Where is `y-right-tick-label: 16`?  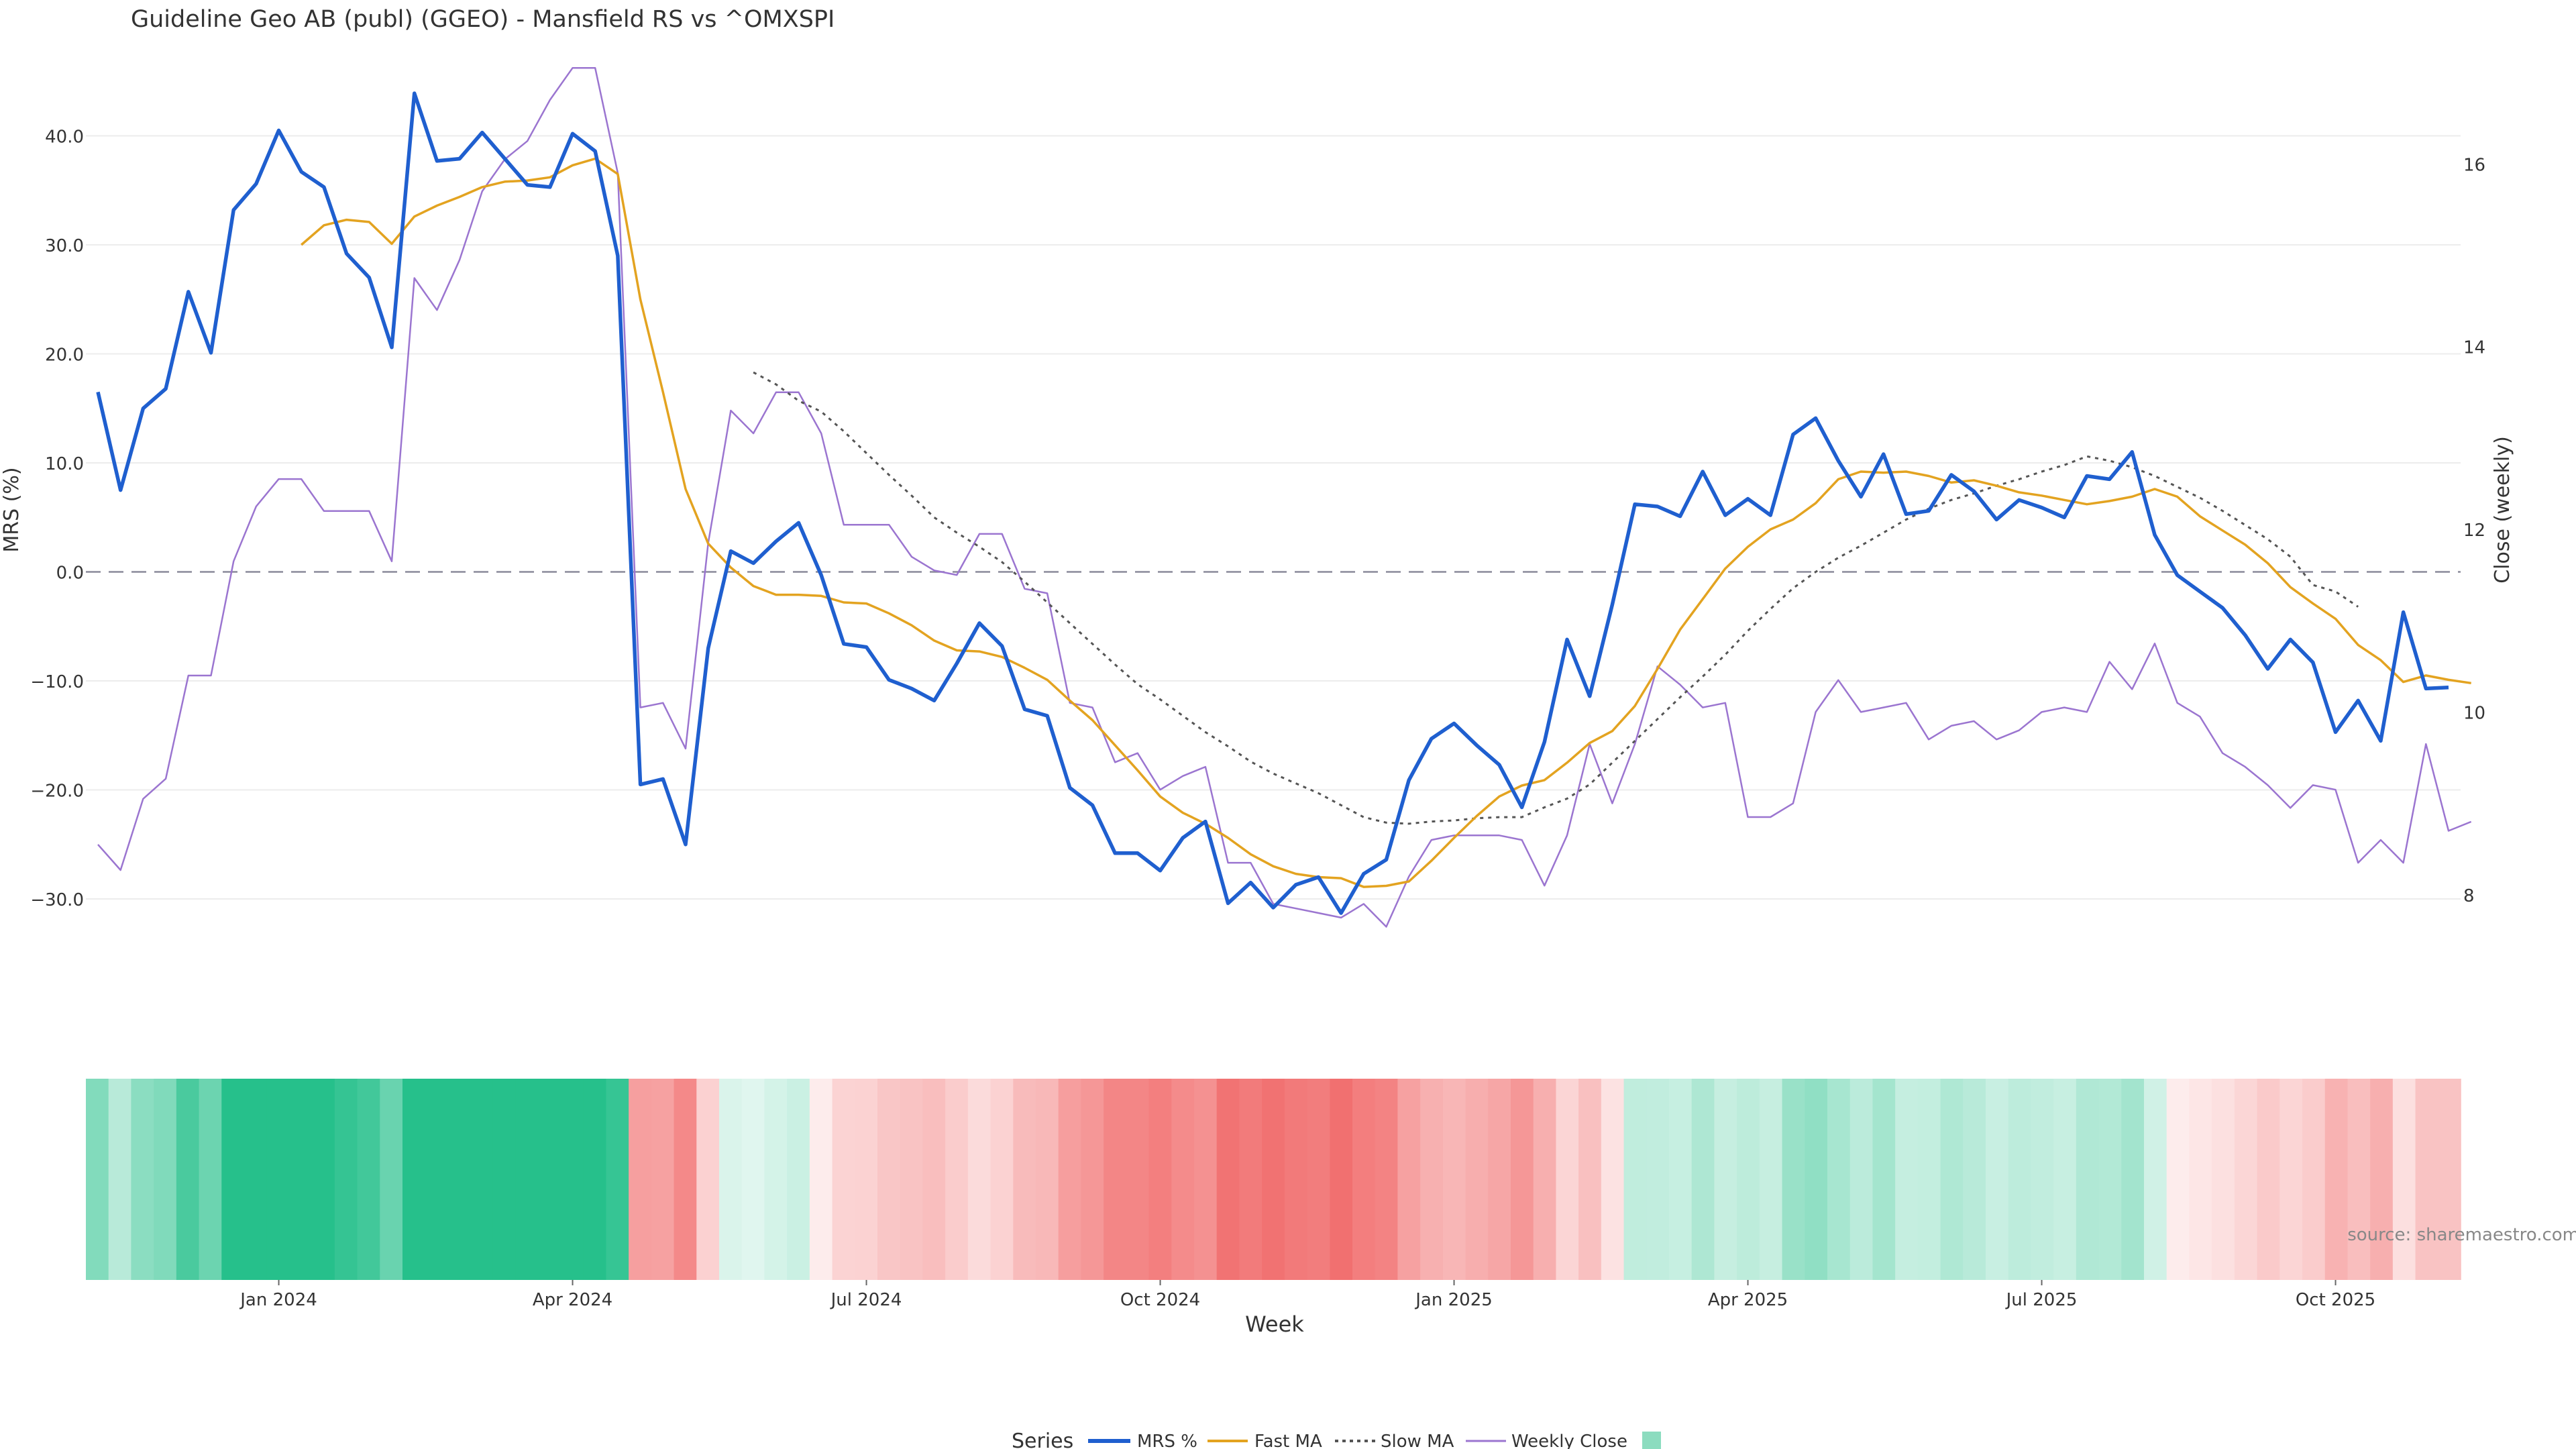 y-right-tick-label: 16 is located at coordinates (2474, 165).